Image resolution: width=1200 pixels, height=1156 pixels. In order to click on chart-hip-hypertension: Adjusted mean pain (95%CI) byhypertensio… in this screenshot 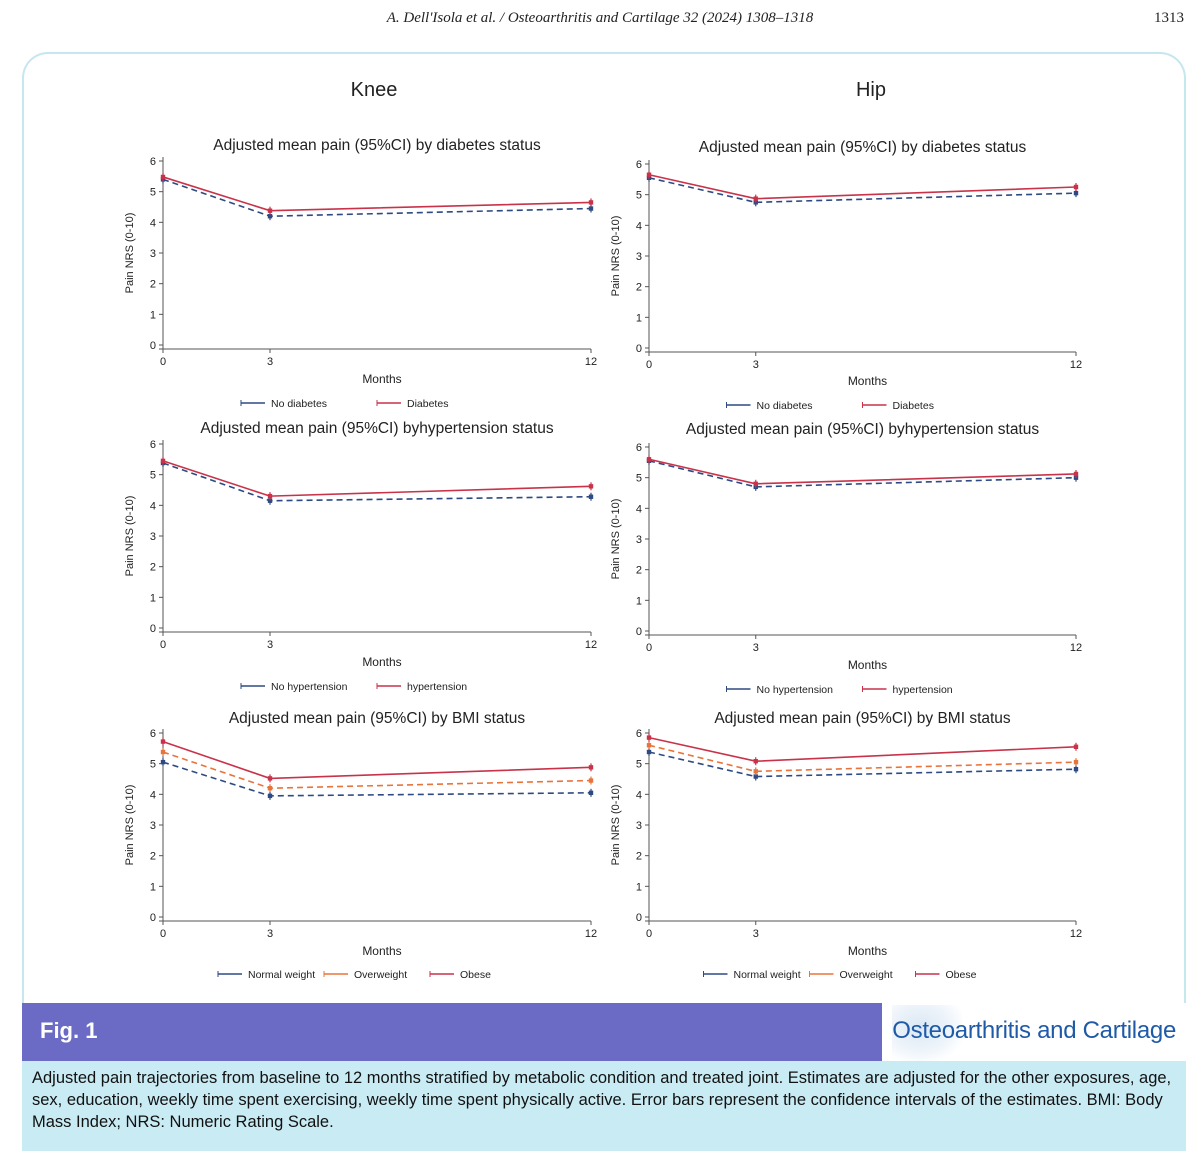, I will do `click(846, 558)`.